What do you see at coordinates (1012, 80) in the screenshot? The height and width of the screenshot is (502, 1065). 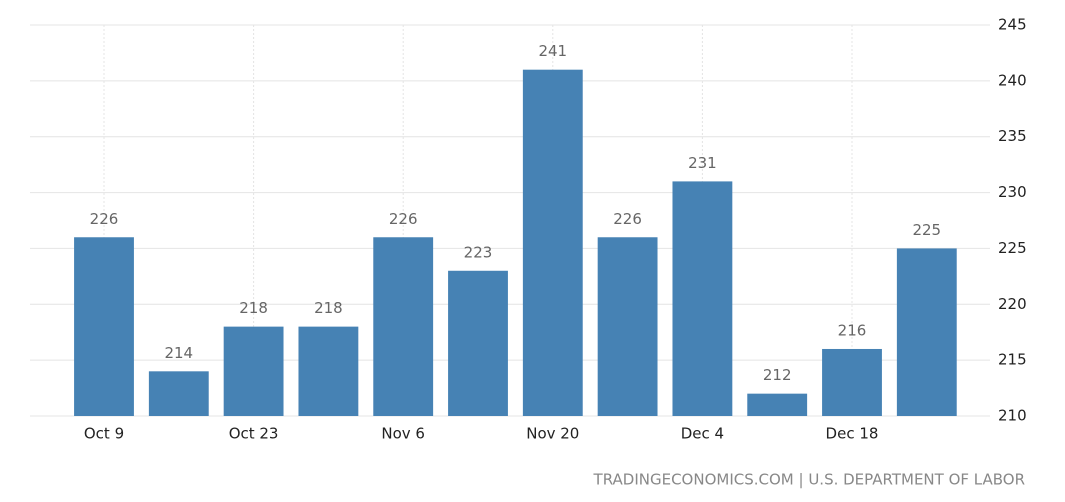 I see `y-tick-label: 240` at bounding box center [1012, 80].